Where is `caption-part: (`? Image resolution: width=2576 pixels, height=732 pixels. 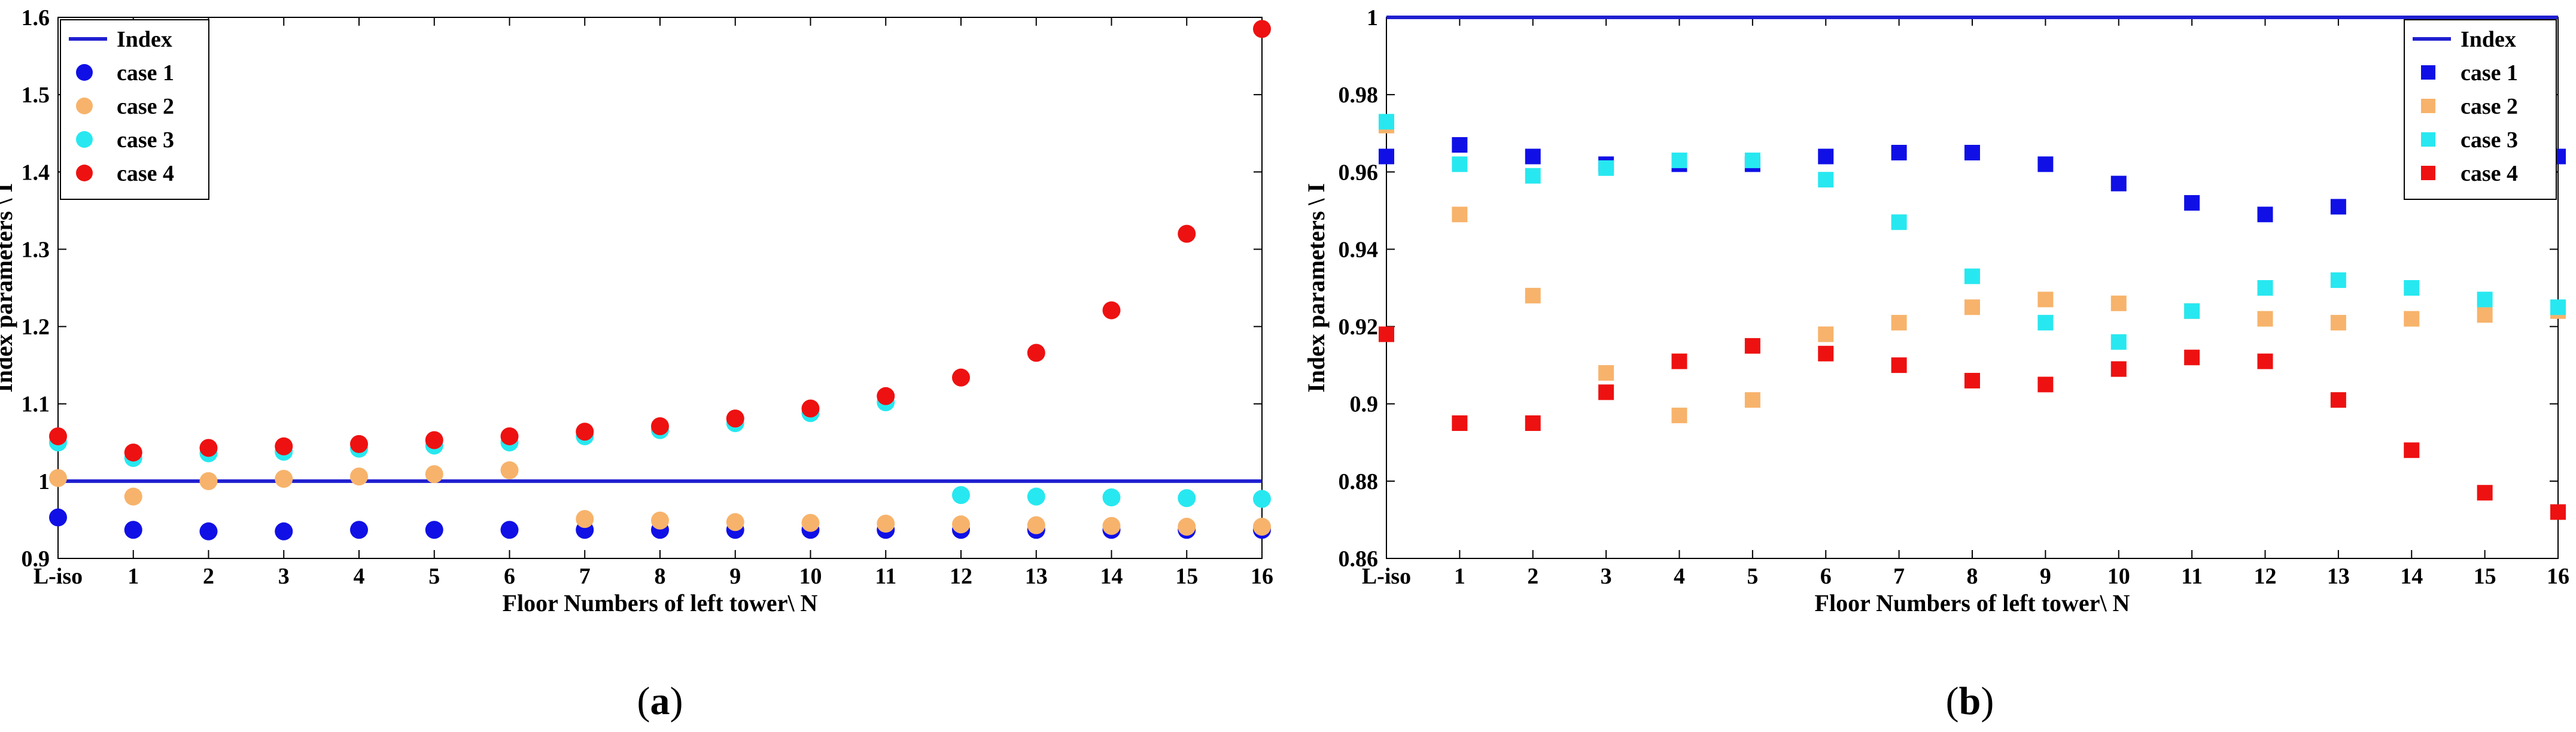 caption-part: ( is located at coordinates (643, 701).